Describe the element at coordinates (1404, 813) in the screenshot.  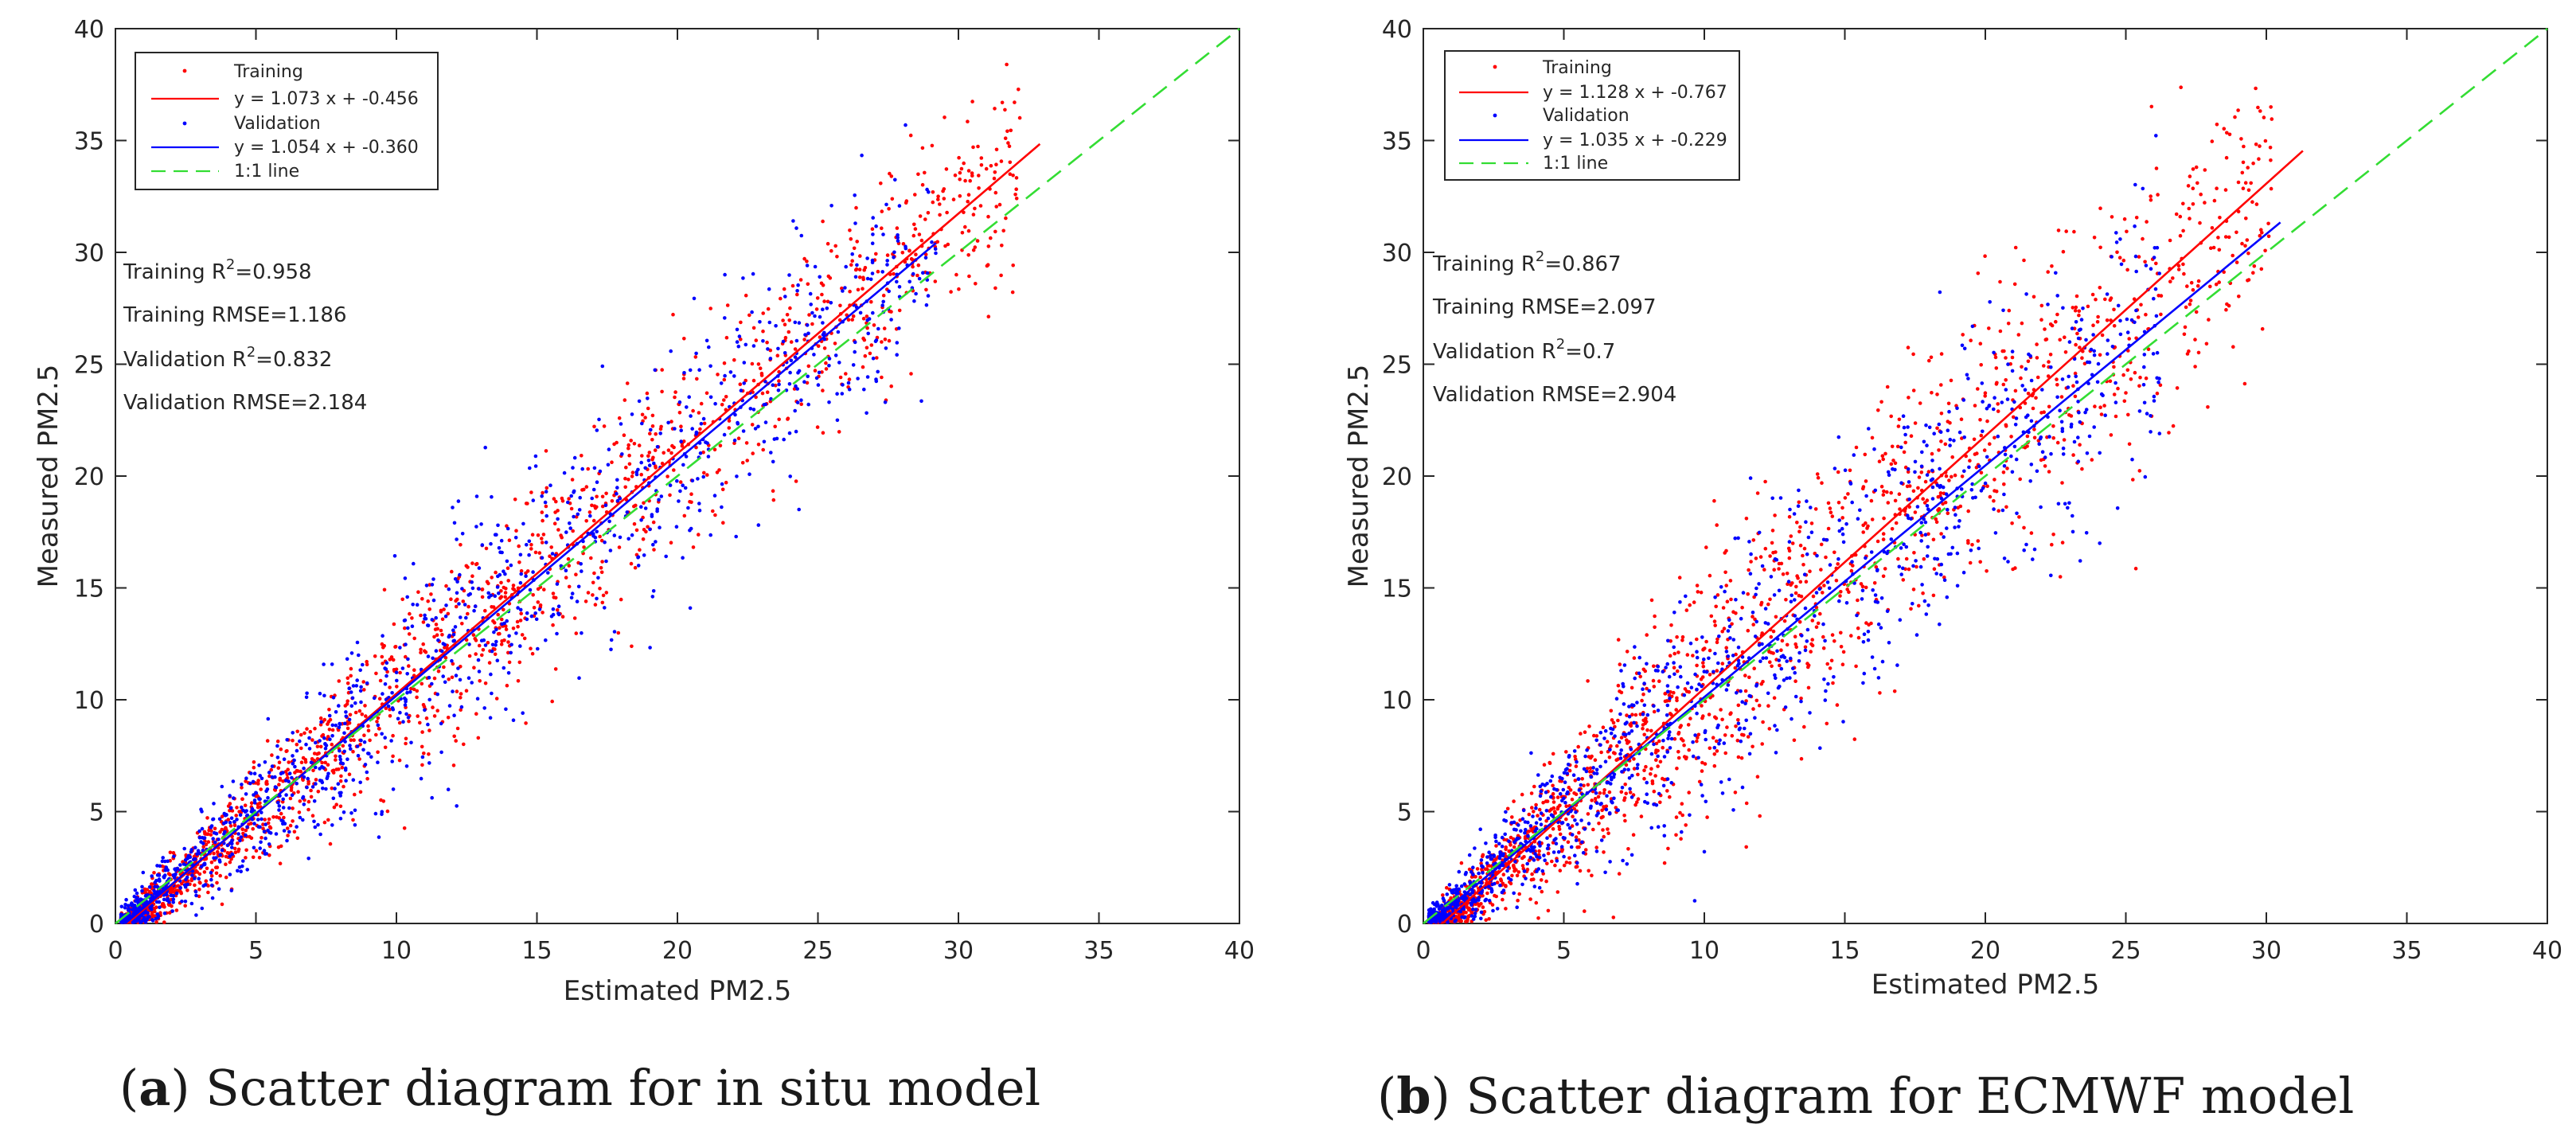
I see `y-tick-label: 5` at that location.